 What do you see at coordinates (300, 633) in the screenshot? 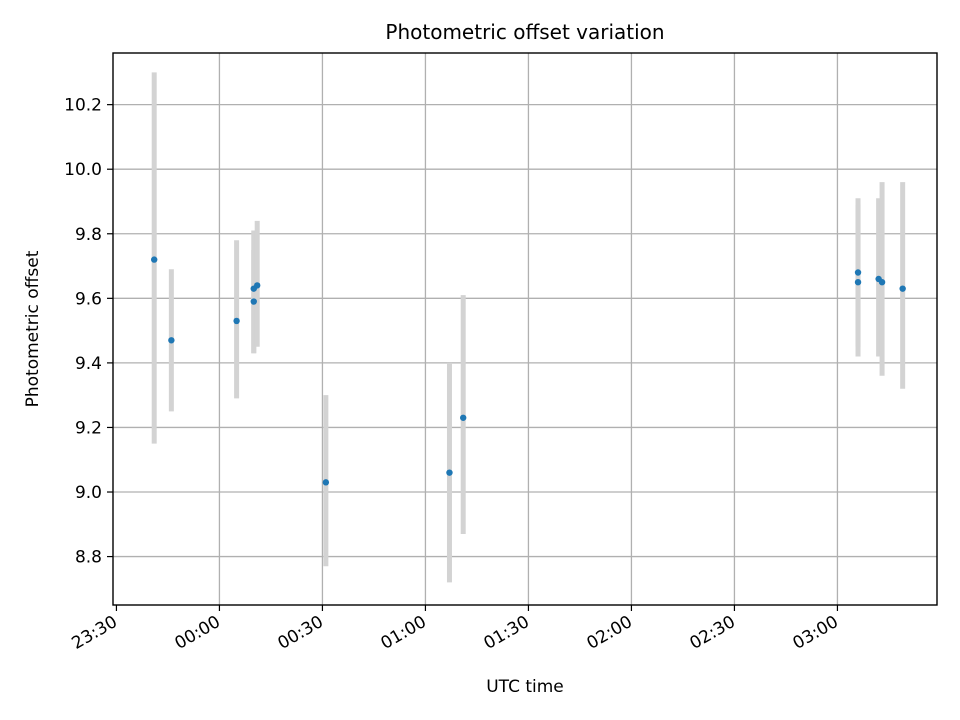
I see `x-tick-label: 00:30` at bounding box center [300, 633].